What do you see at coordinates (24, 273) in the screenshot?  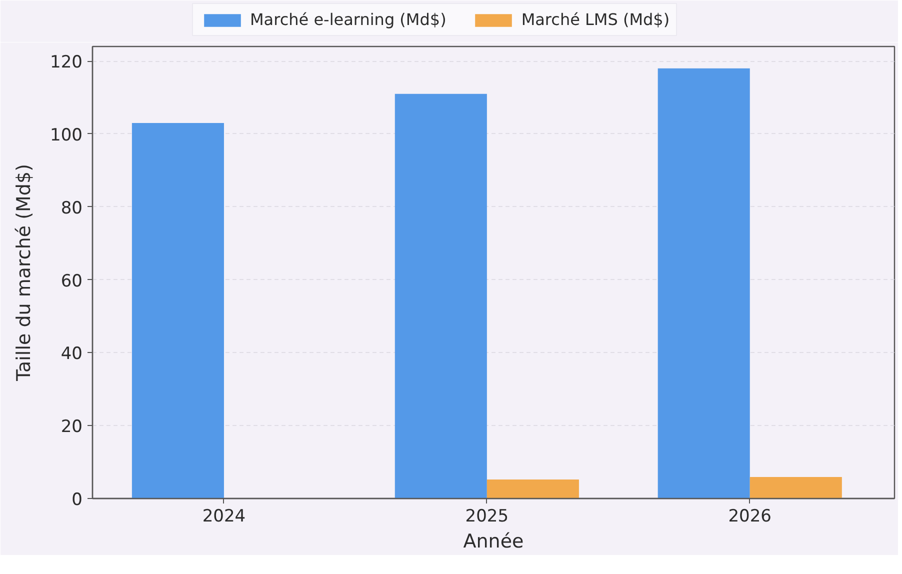 I see `y-axis-title: Taille du marché (Md$)` at bounding box center [24, 273].